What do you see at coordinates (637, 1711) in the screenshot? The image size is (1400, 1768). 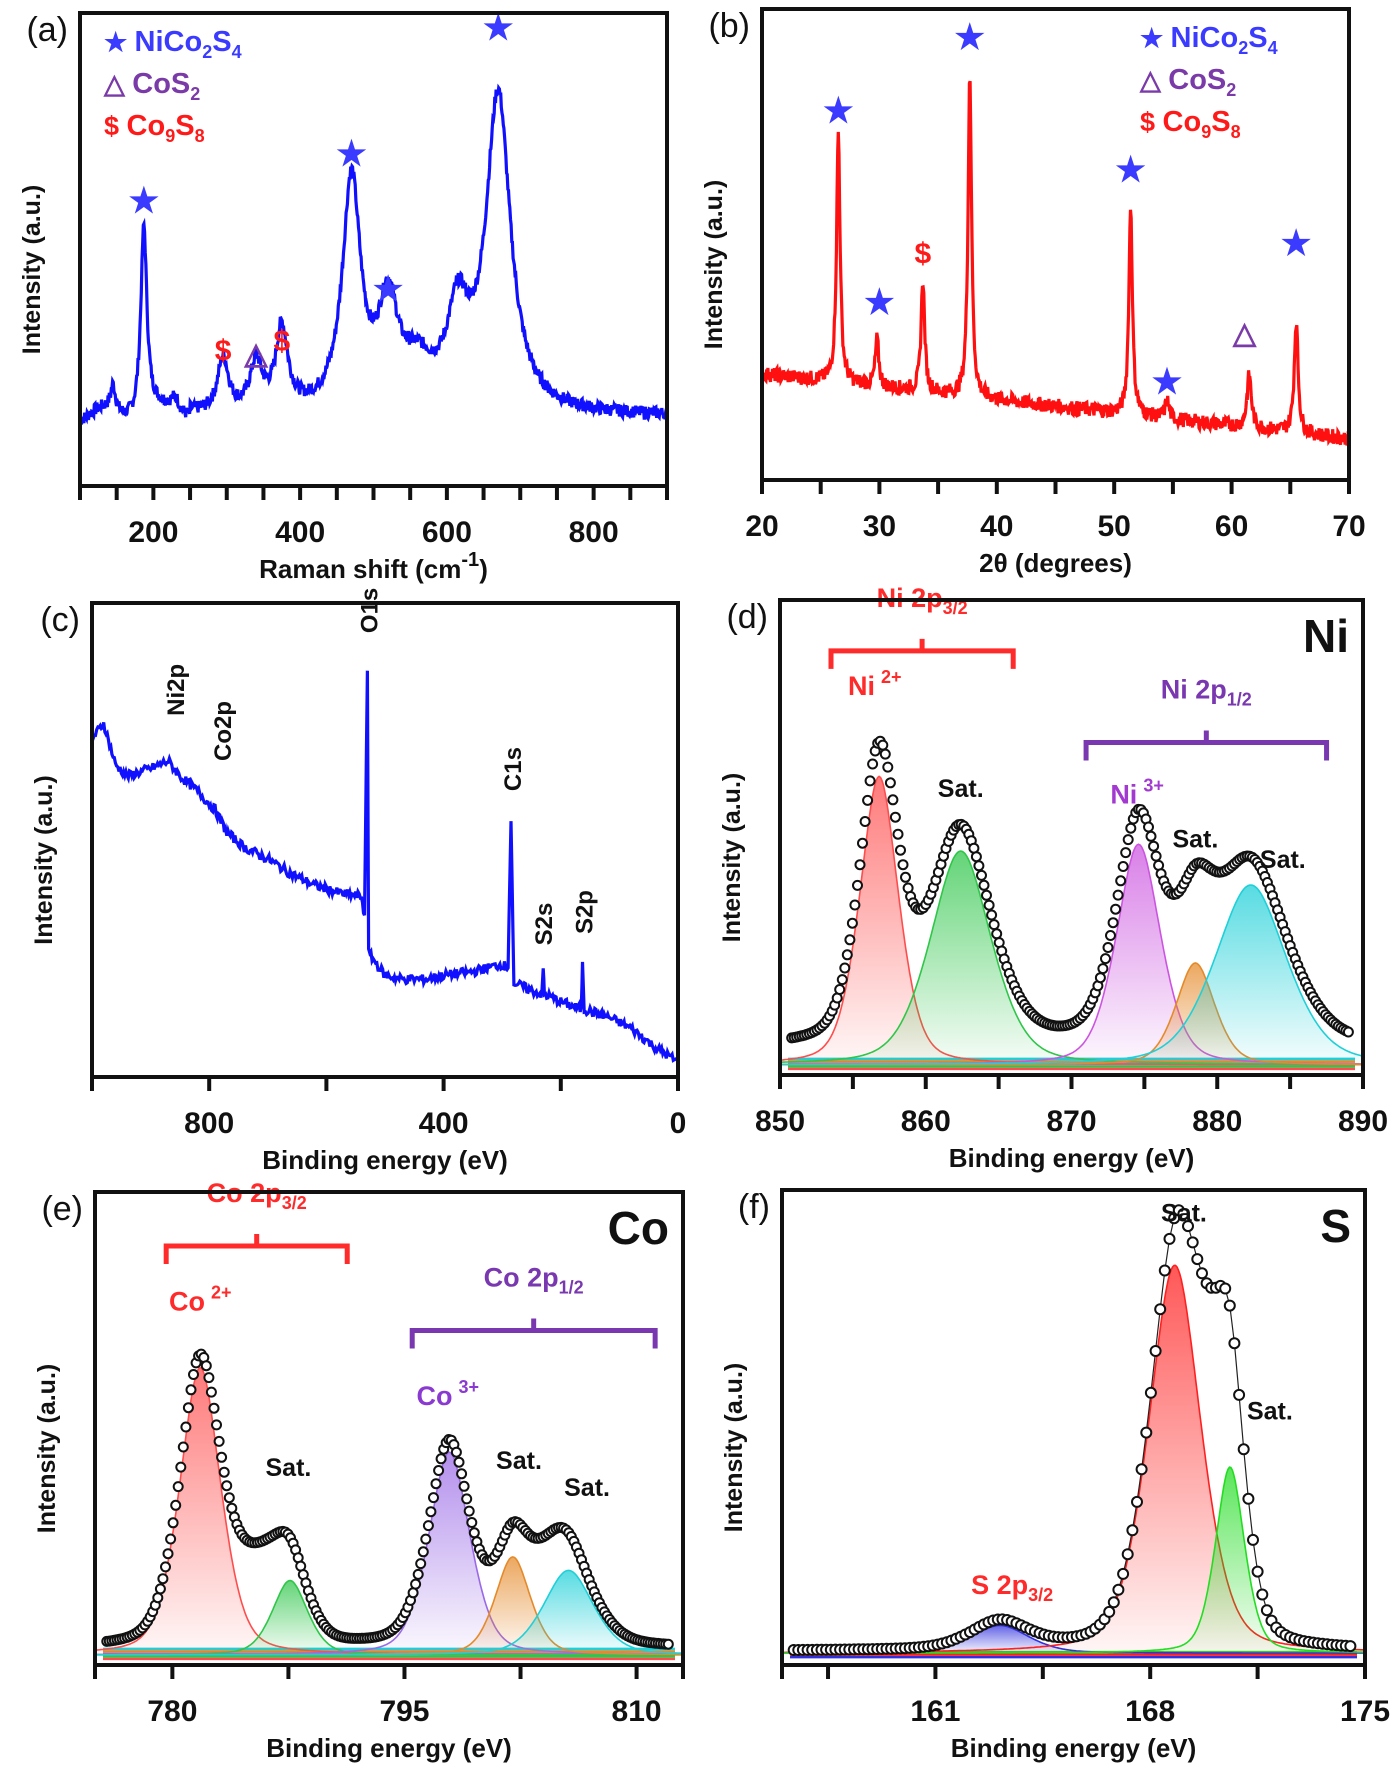 I see `x-tick-label: 810` at bounding box center [637, 1711].